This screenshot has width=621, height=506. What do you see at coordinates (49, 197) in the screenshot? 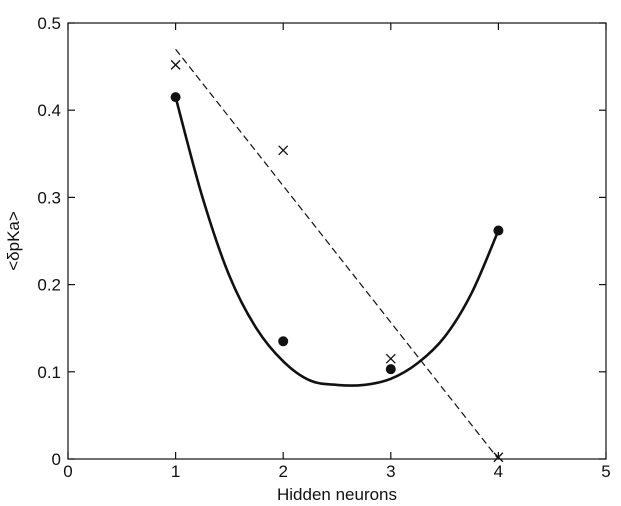
I see `y-tick-label: 0.3` at bounding box center [49, 197].